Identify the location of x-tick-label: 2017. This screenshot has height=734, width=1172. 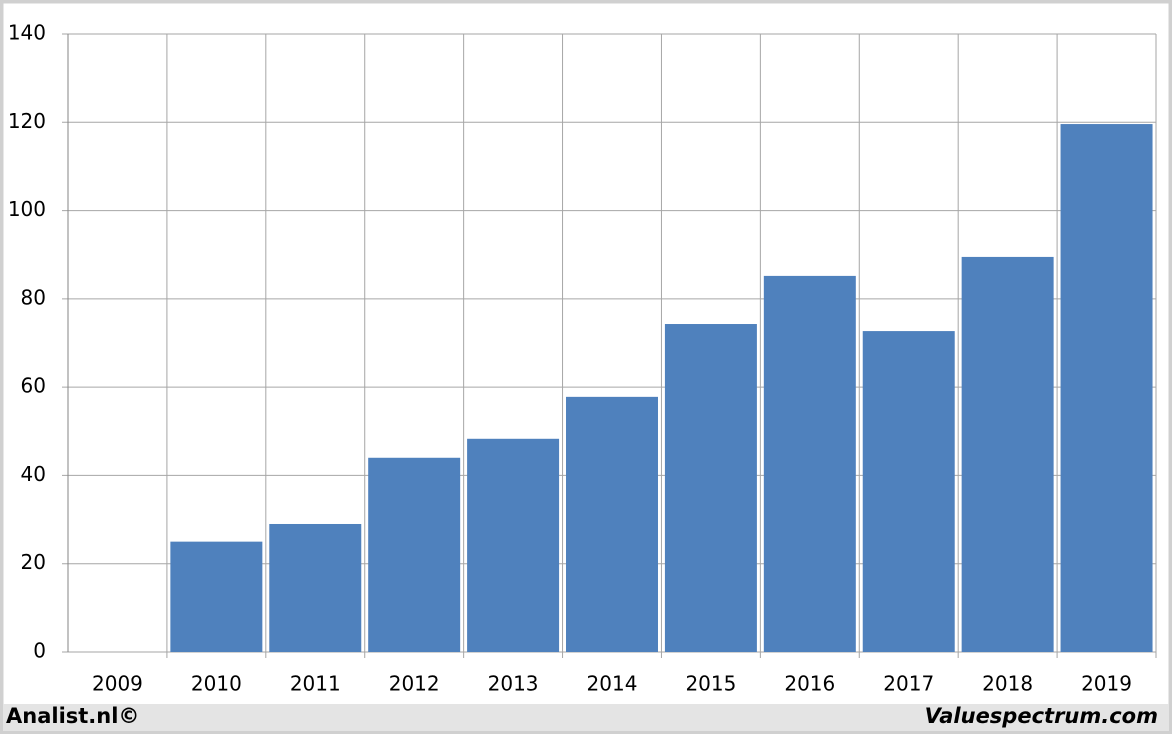
(908, 684).